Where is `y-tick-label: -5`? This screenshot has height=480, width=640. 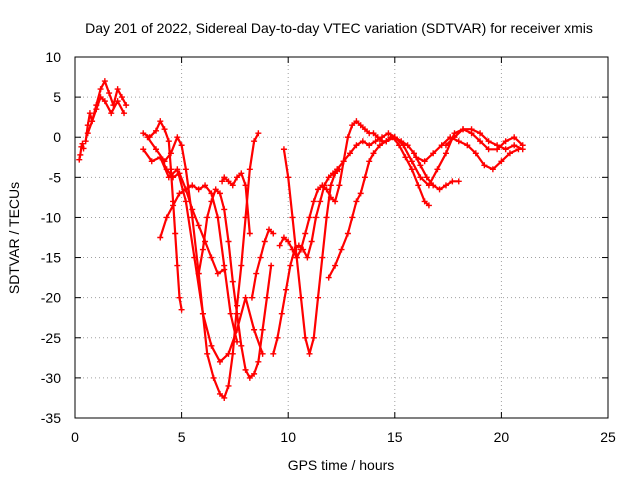
y-tick-label: -5 is located at coordinates (55, 177).